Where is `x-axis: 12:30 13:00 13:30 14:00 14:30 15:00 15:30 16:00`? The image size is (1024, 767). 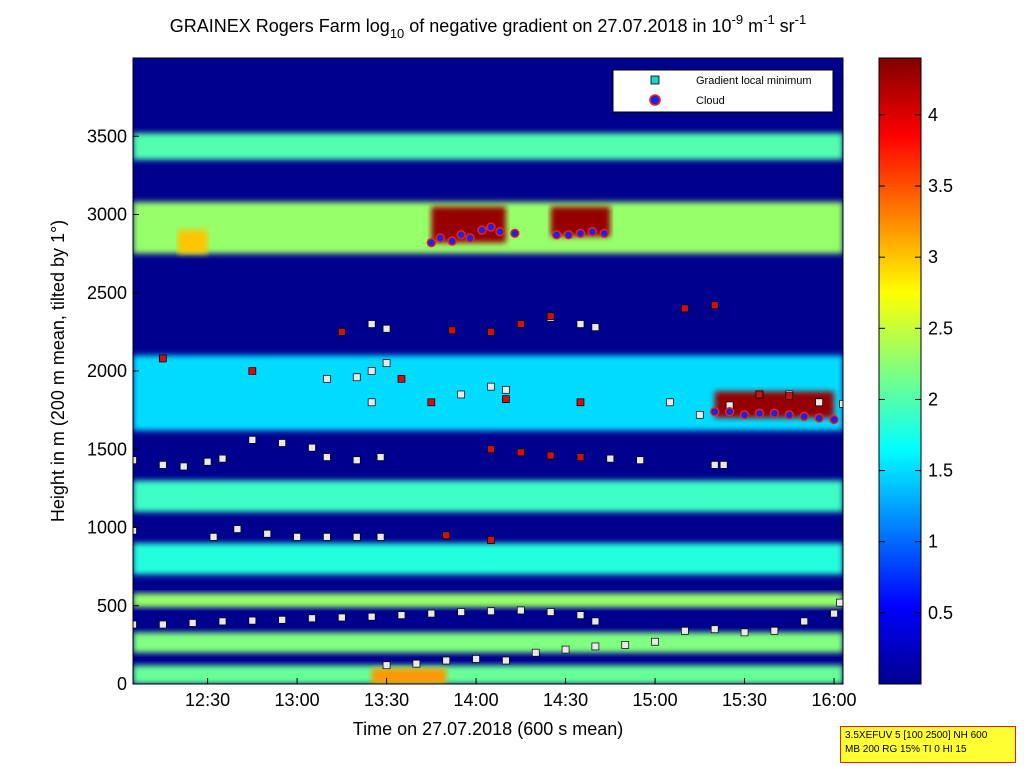
x-axis: 12:30 13:00 13:30 14:00 14:30 15:00 15:30 16:00 is located at coordinates (521, 694).